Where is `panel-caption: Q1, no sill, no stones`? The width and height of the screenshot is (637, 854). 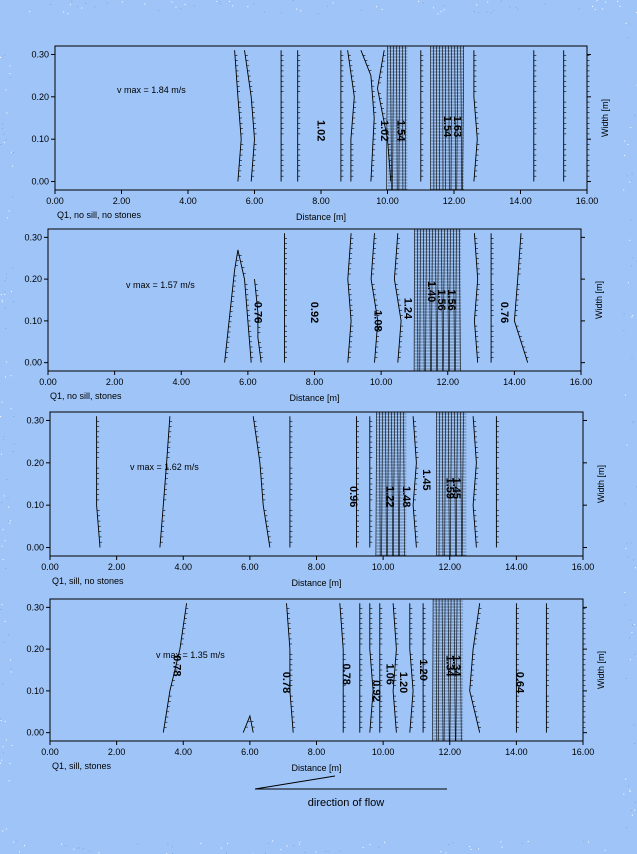 panel-caption: Q1, no sill, no stones is located at coordinates (99, 215).